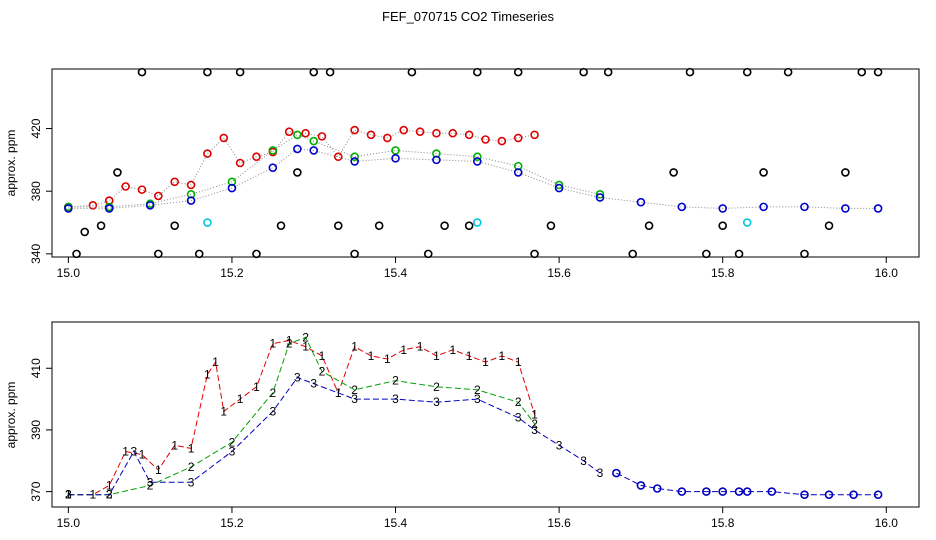  I want to click on x-tick-label: 15.2, so click(232, 523).